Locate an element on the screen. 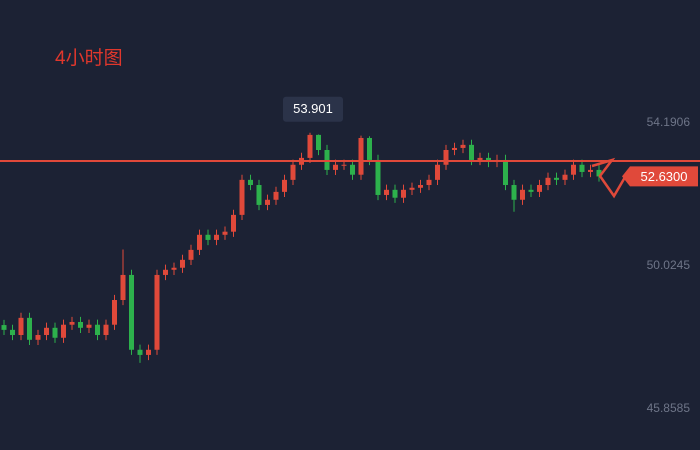  price-tag is located at coordinates (660, 176).